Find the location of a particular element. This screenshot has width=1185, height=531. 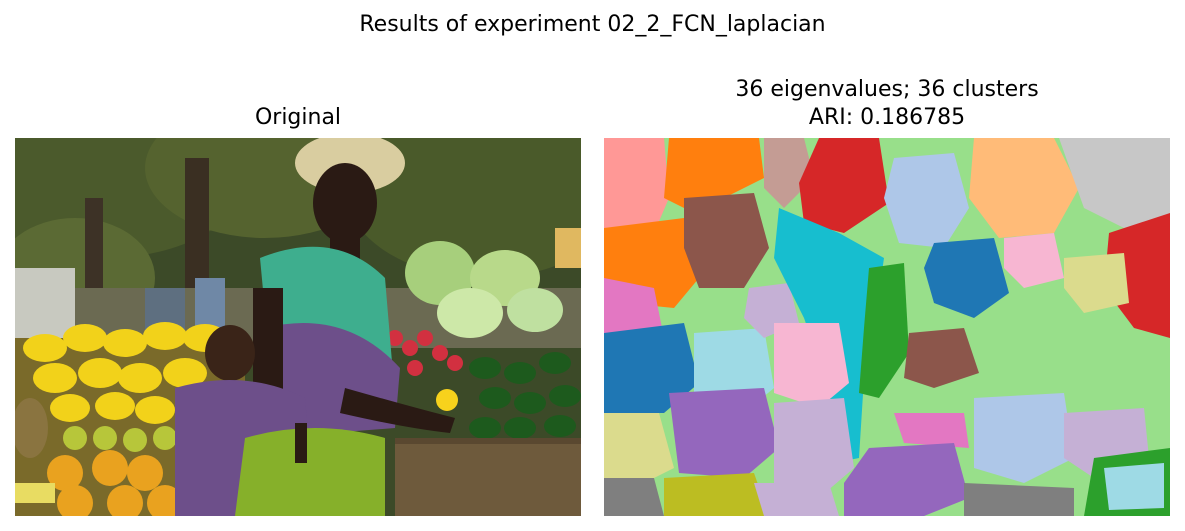

segmentation-title-line1: 36 eigenvalues; 36 clusters is located at coordinates (887, 89).